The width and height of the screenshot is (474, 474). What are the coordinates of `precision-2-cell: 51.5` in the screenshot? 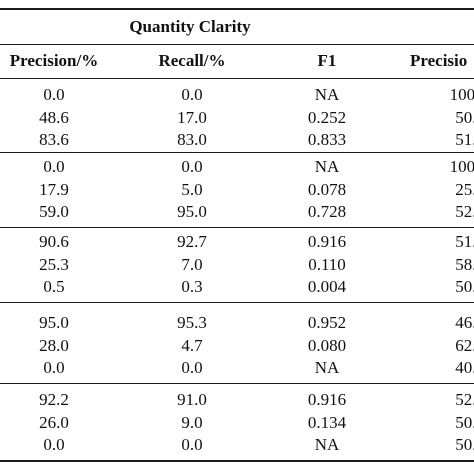 It's located at (464, 241).